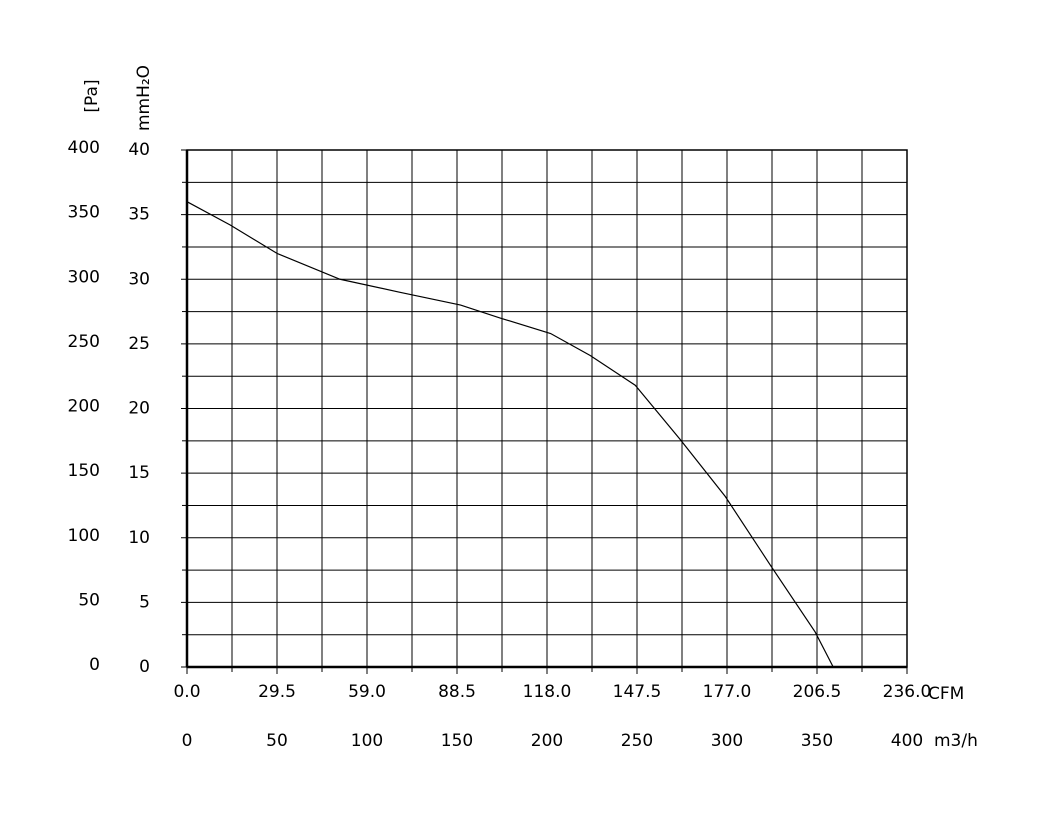  Describe the element at coordinates (727, 692) in the screenshot. I see `x2-tick-label: 177.0` at that location.